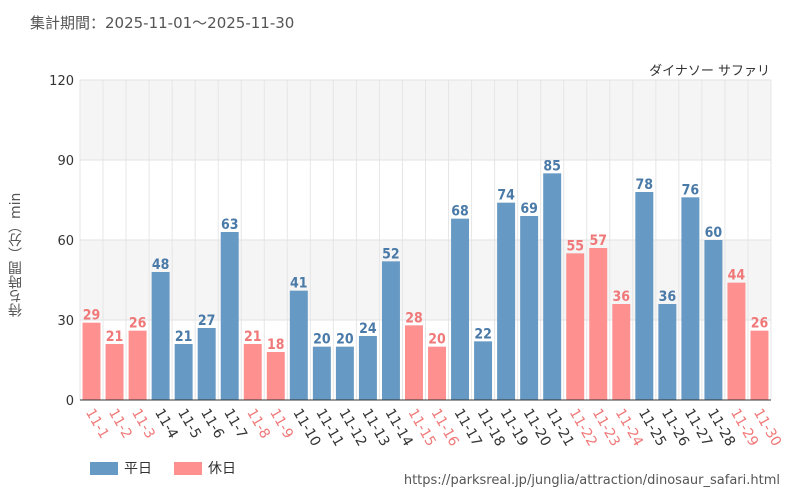 Image resolution: width=800 pixels, height=500 pixels. Describe the element at coordinates (322, 340) in the screenshot. I see `value-label-11-11: 20` at that location.